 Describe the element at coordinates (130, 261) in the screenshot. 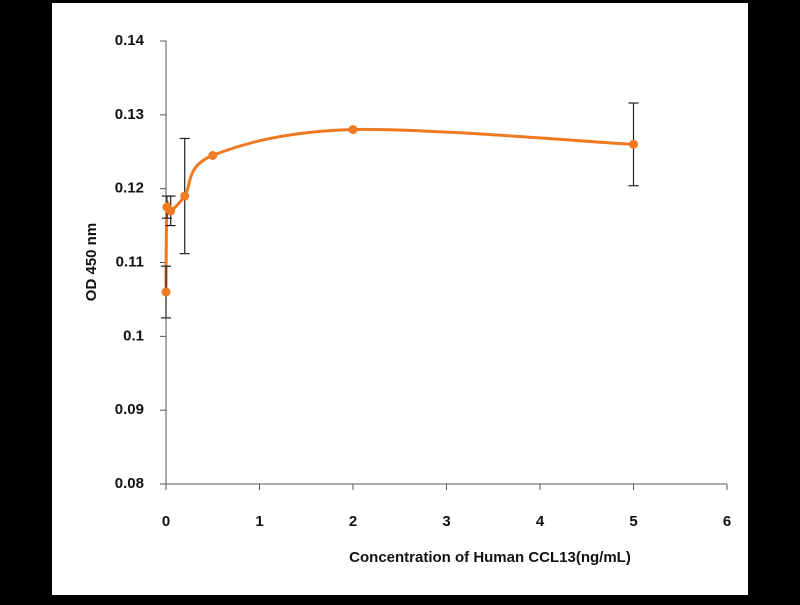

I see `y-tick-label: 0.11` at that location.